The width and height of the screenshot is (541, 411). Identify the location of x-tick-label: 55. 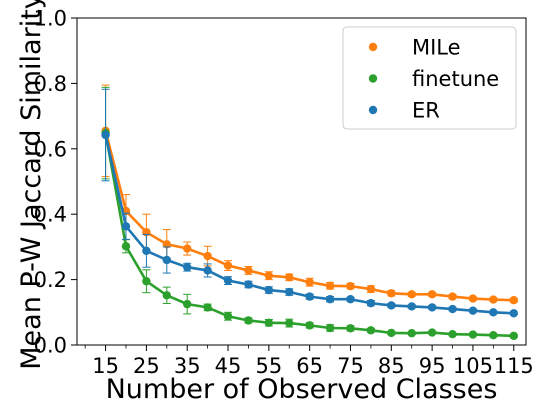
(268, 366).